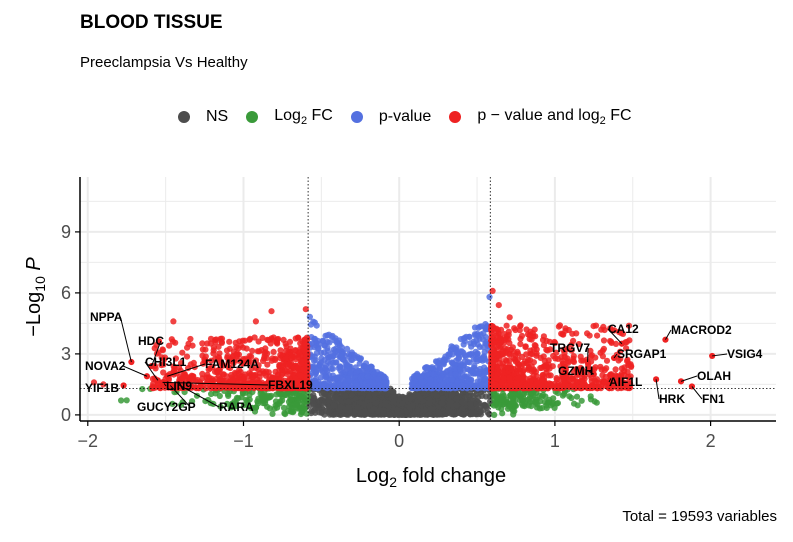 This screenshot has height=542, width=793. Describe the element at coordinates (554, 117) in the screenshot. I see `legend-label-both: p − value and log2 FC` at that location.